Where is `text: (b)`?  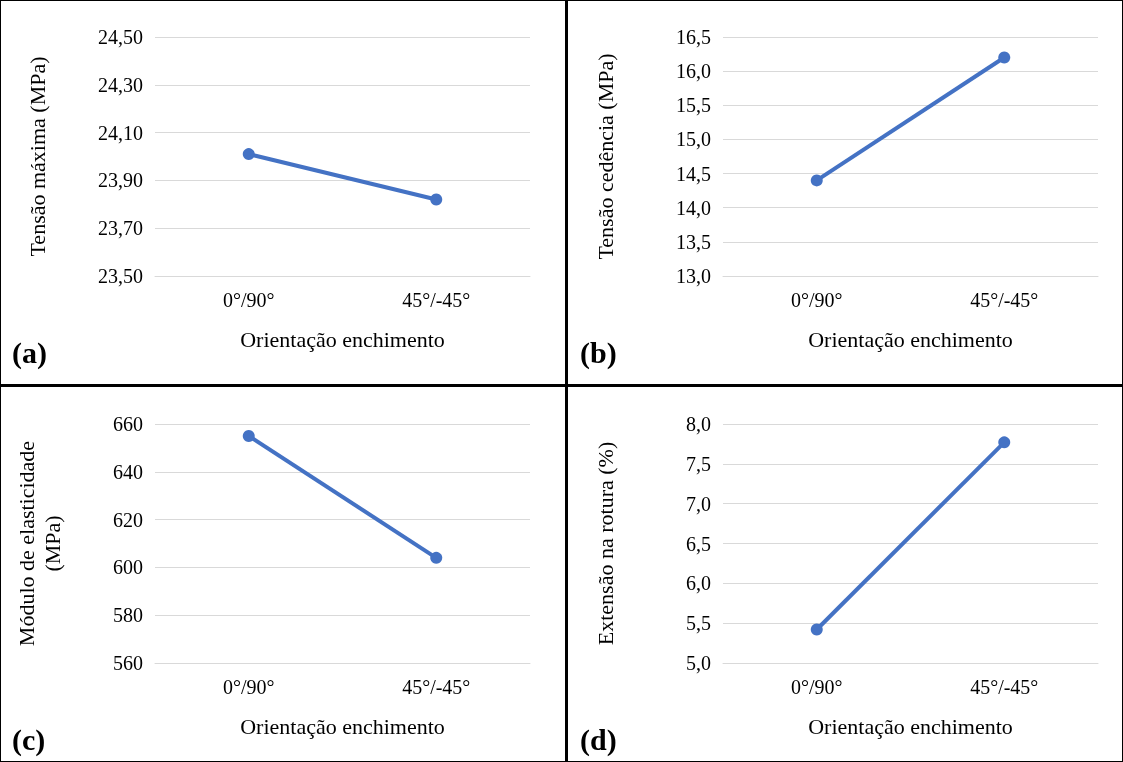 text: (b) is located at coordinates (598, 352).